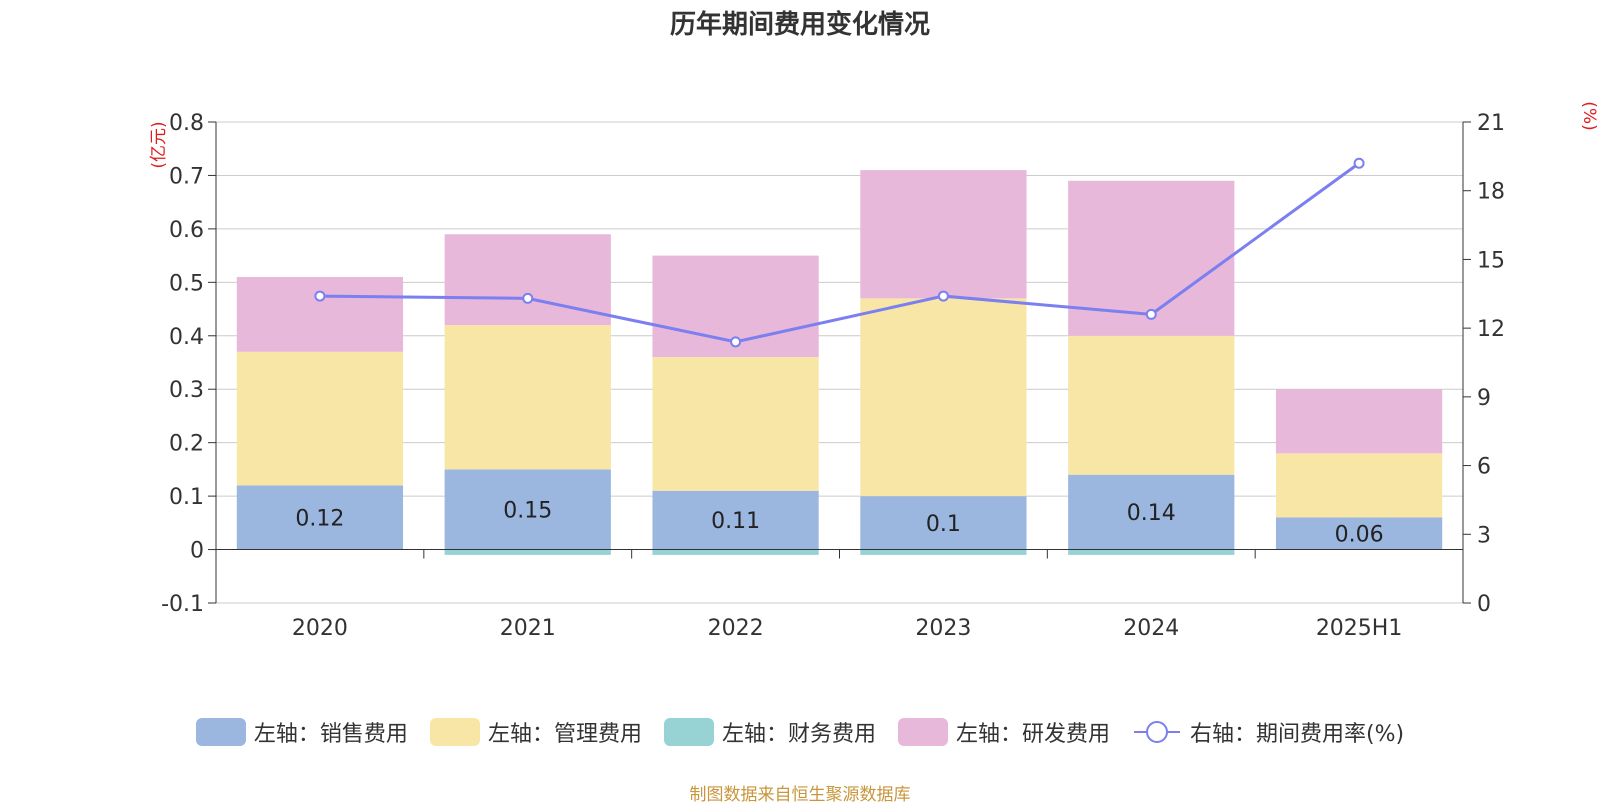  I want to click on category-label: 2024, so click(1151, 628).